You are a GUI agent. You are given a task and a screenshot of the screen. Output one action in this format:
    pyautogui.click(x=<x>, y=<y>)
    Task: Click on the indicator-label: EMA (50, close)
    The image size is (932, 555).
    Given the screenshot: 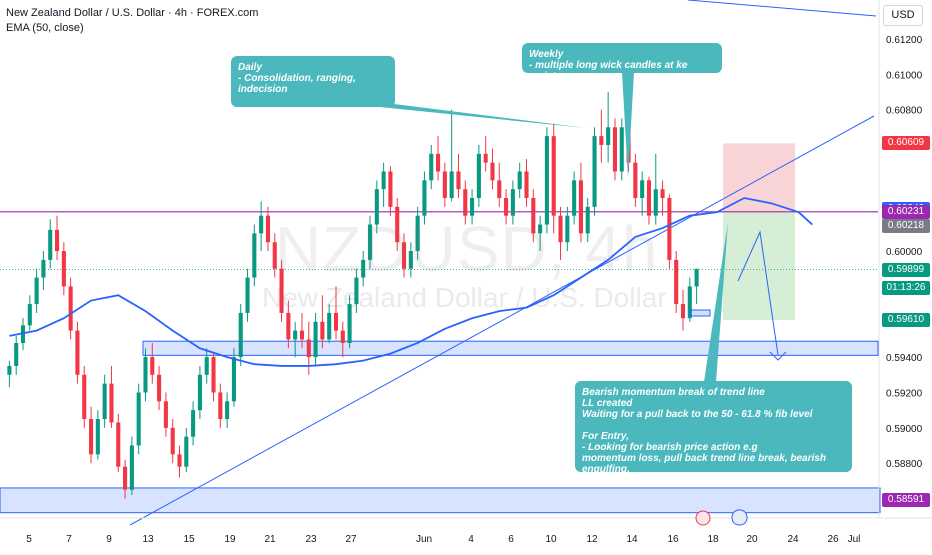 What is the action you would take?
    pyautogui.click(x=45, y=28)
    